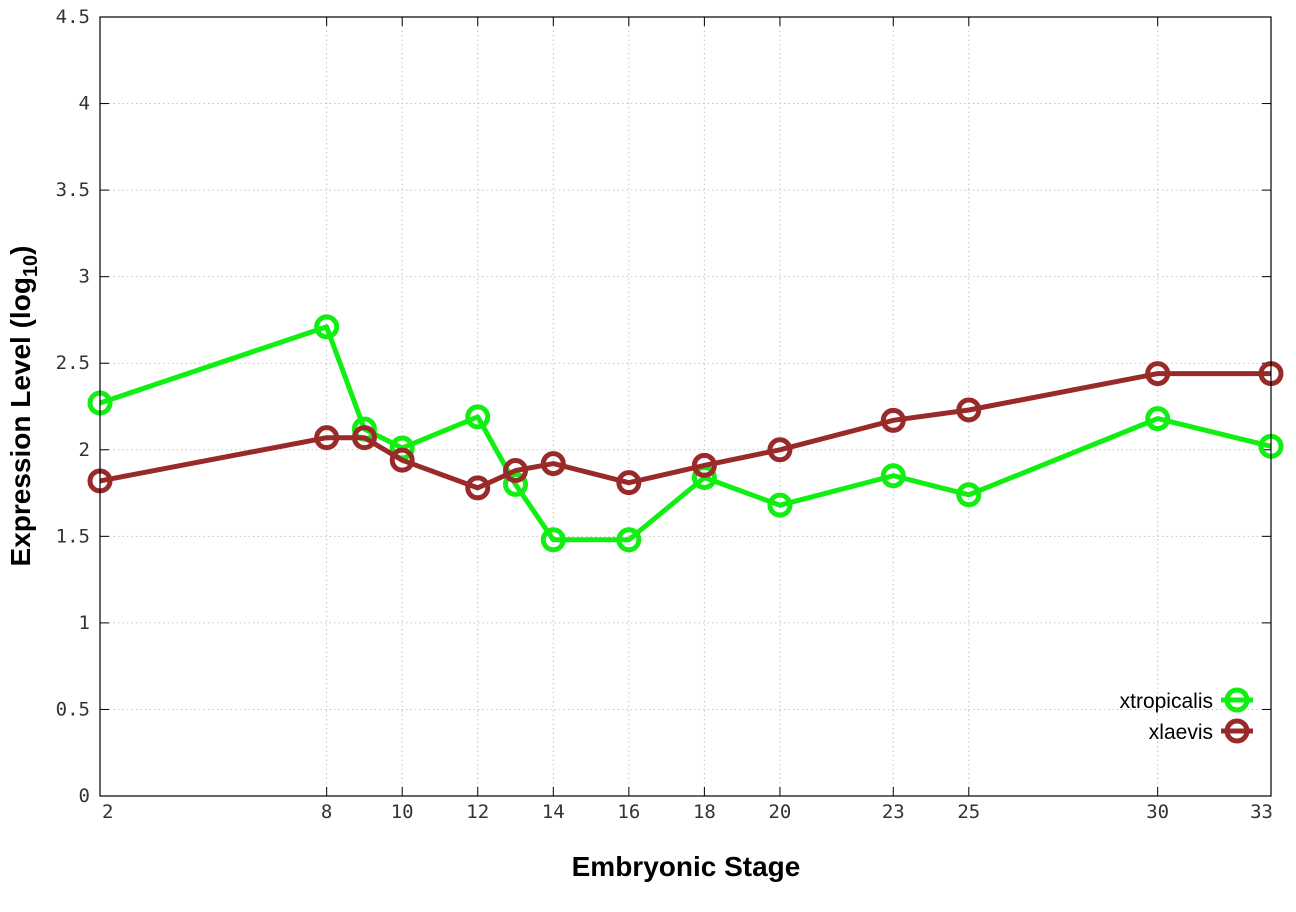 This screenshot has width=1296, height=912. What do you see at coordinates (73, 17) in the screenshot?
I see `y-tick-label: 4.5` at bounding box center [73, 17].